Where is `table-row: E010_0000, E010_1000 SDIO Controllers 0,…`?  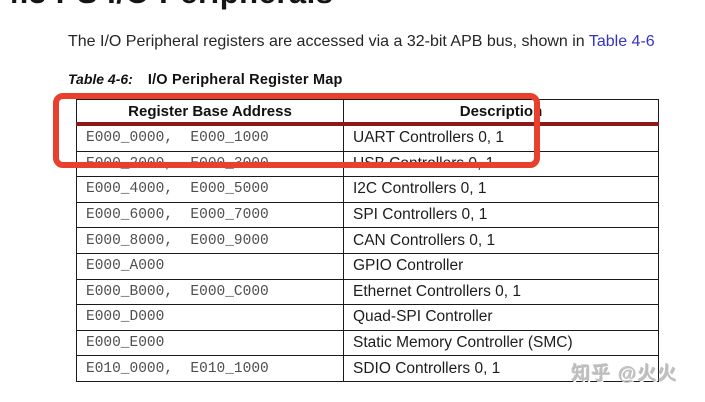
table-row: E010_0000, E010_1000 SDIO Controllers 0,… is located at coordinates (367, 368).